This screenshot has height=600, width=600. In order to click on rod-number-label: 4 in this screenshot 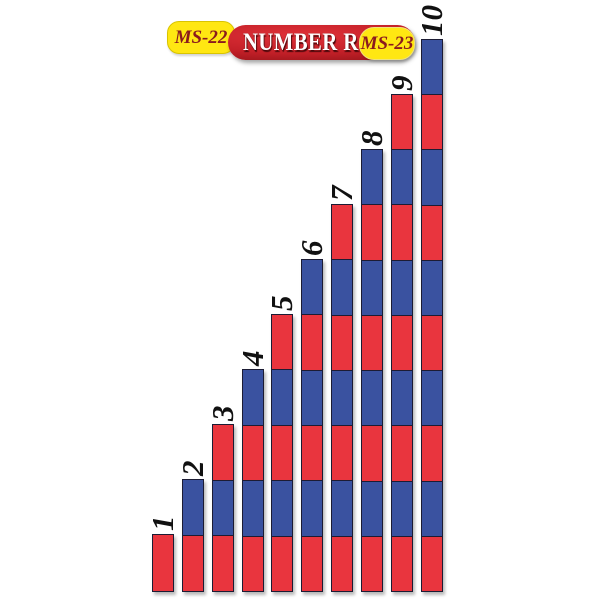, I will do `click(252, 358)`.